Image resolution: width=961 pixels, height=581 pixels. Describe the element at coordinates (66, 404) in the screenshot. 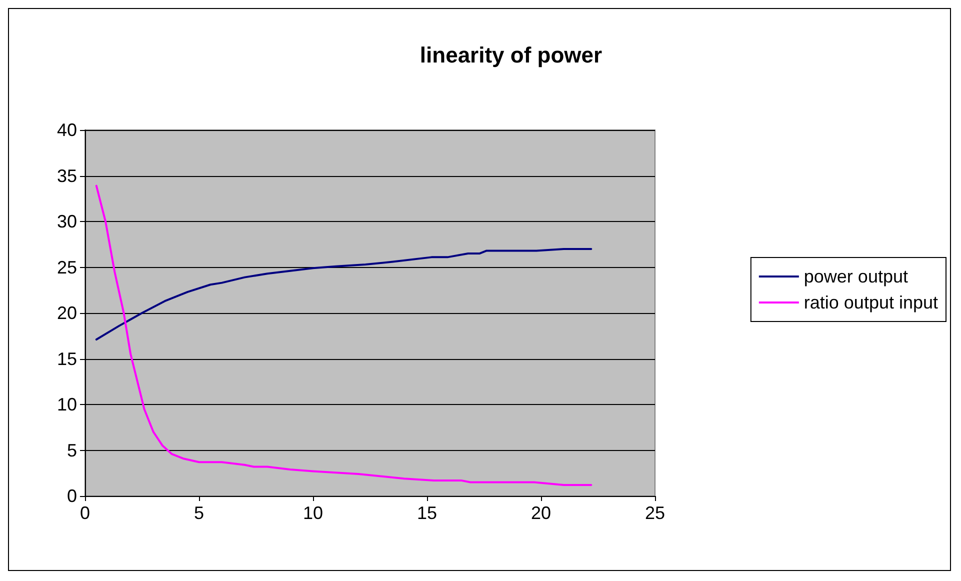

I see `y-tick-label: 10` at that location.